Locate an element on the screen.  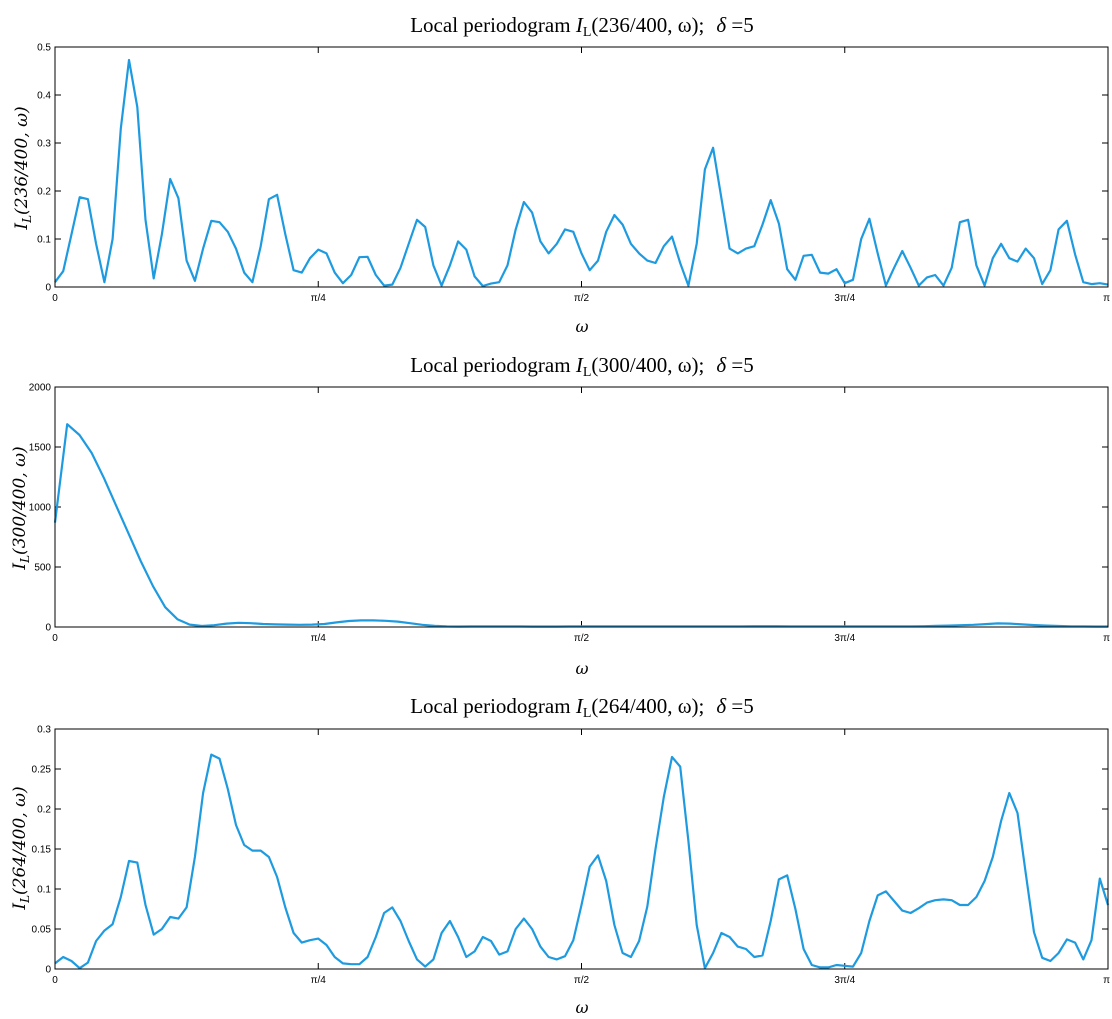
panel-1-title: Local periodogram IL(236/400, ω); δ =5 is located at coordinates (582, 26).